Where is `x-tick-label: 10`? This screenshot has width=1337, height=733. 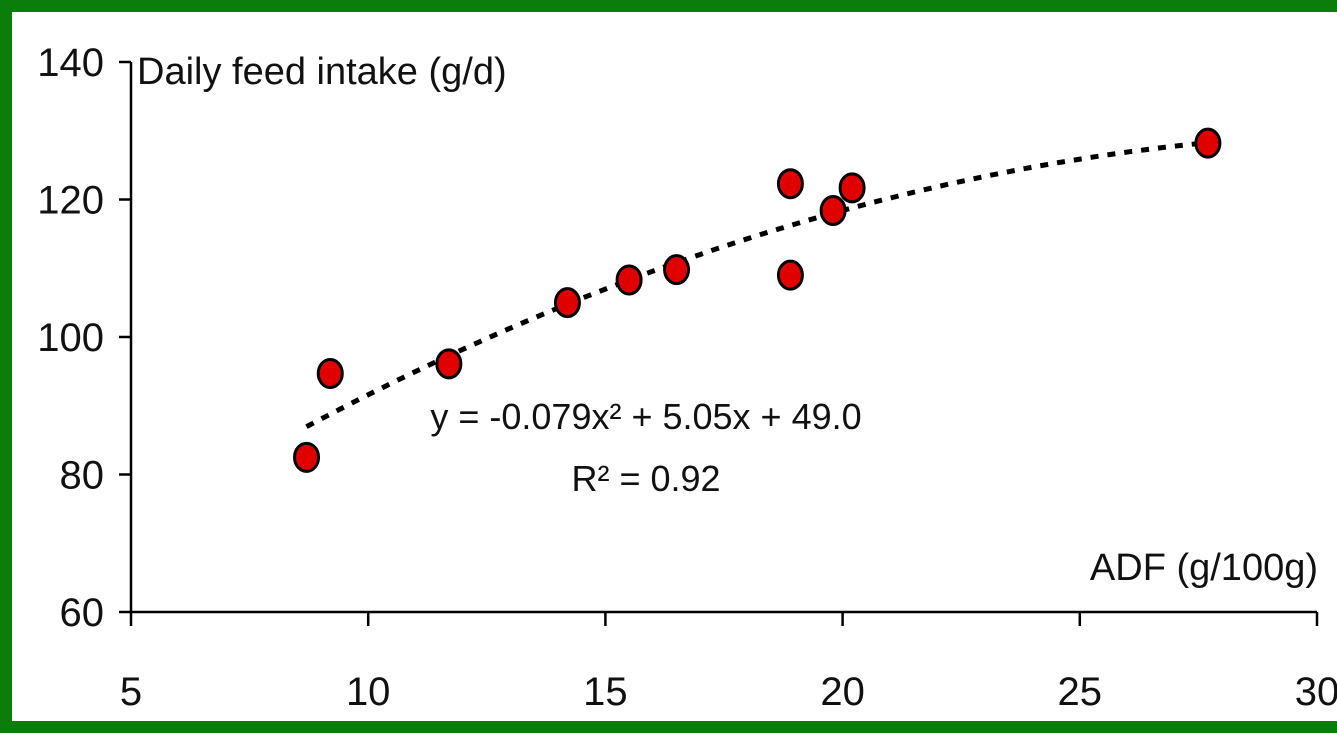
x-tick-label: 10 is located at coordinates (368, 692).